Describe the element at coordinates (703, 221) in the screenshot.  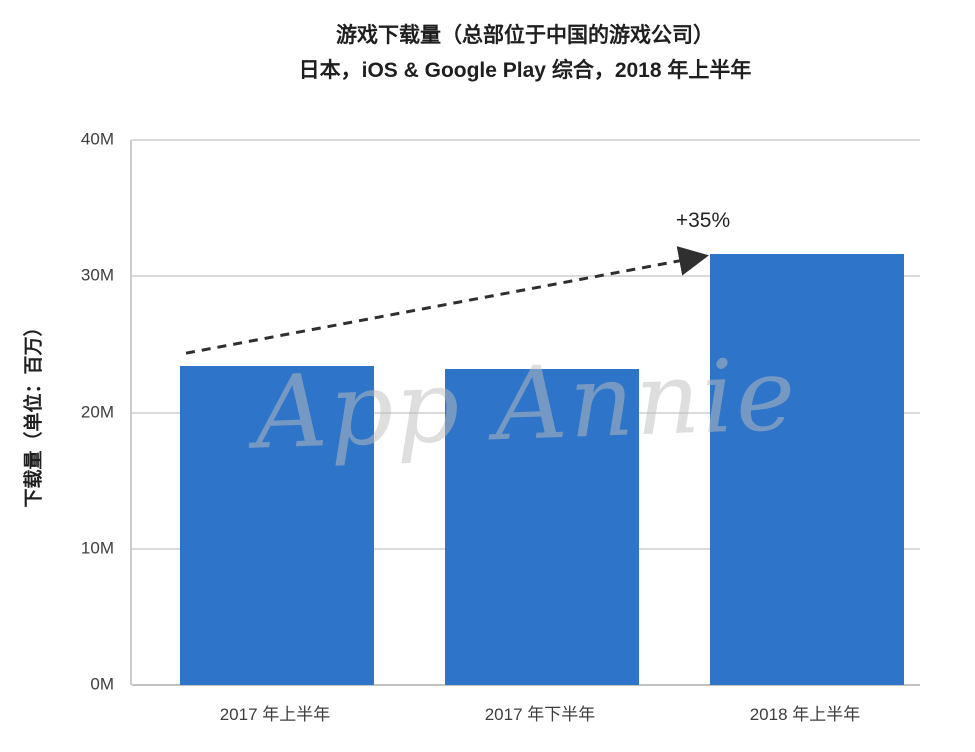
I see `growth-annotation: +35%` at that location.